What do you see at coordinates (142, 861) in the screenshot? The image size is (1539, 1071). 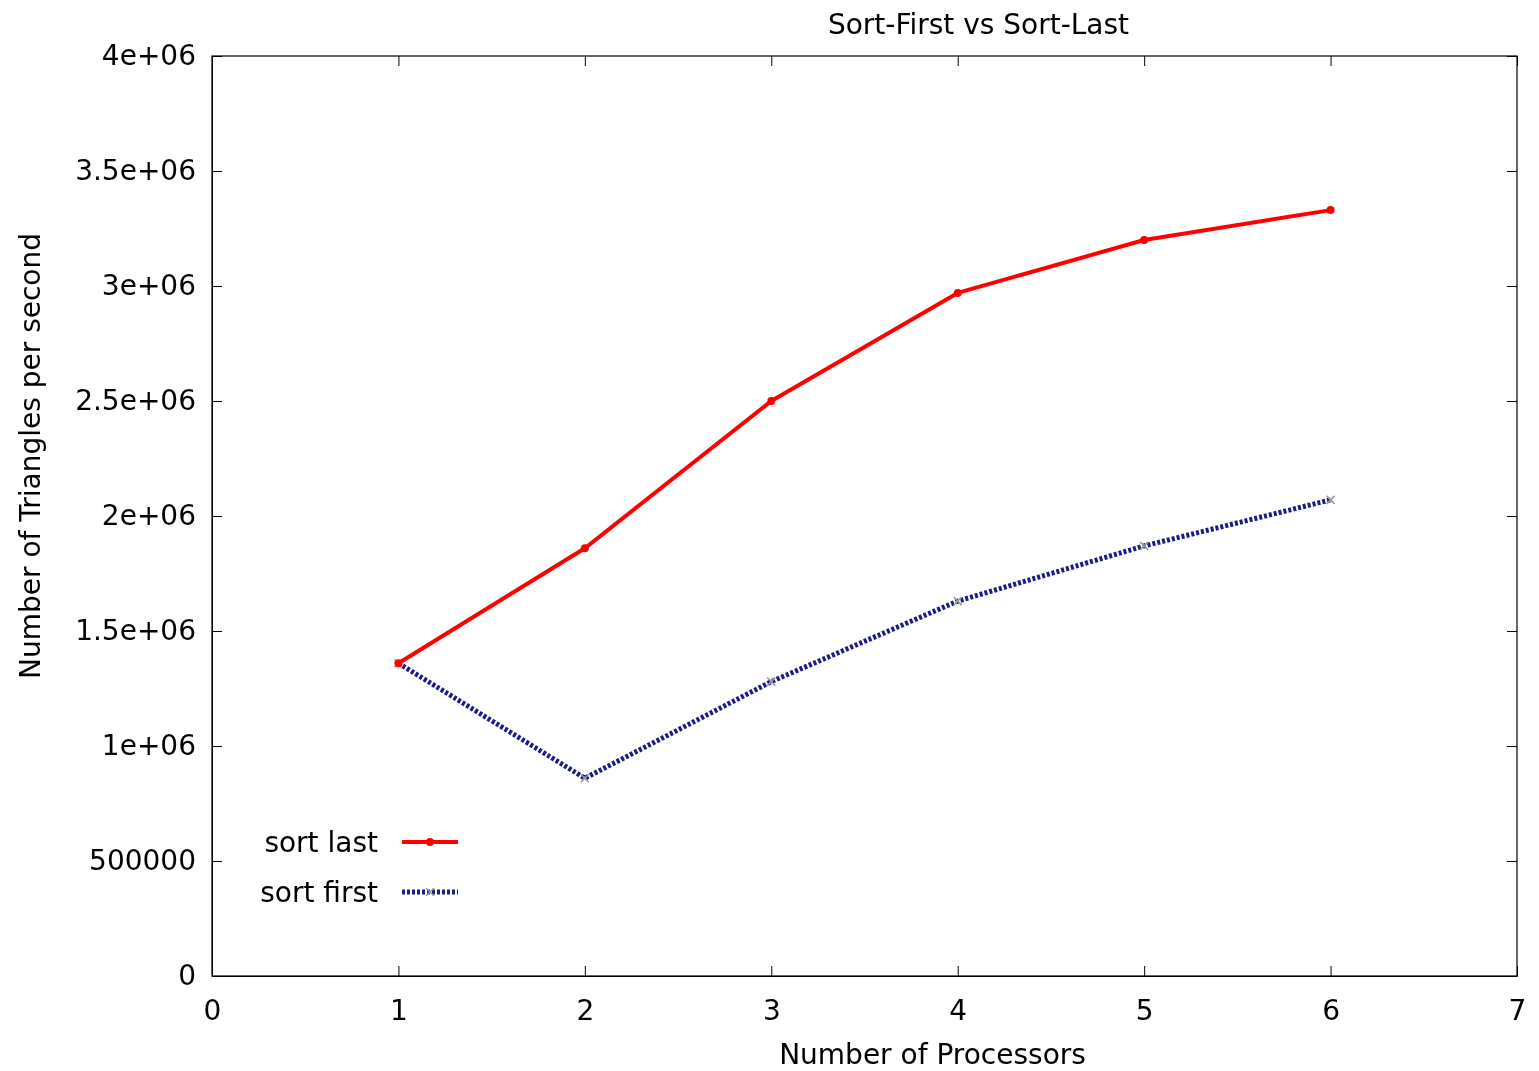 I see `y-tick-label: 500000` at bounding box center [142, 861].